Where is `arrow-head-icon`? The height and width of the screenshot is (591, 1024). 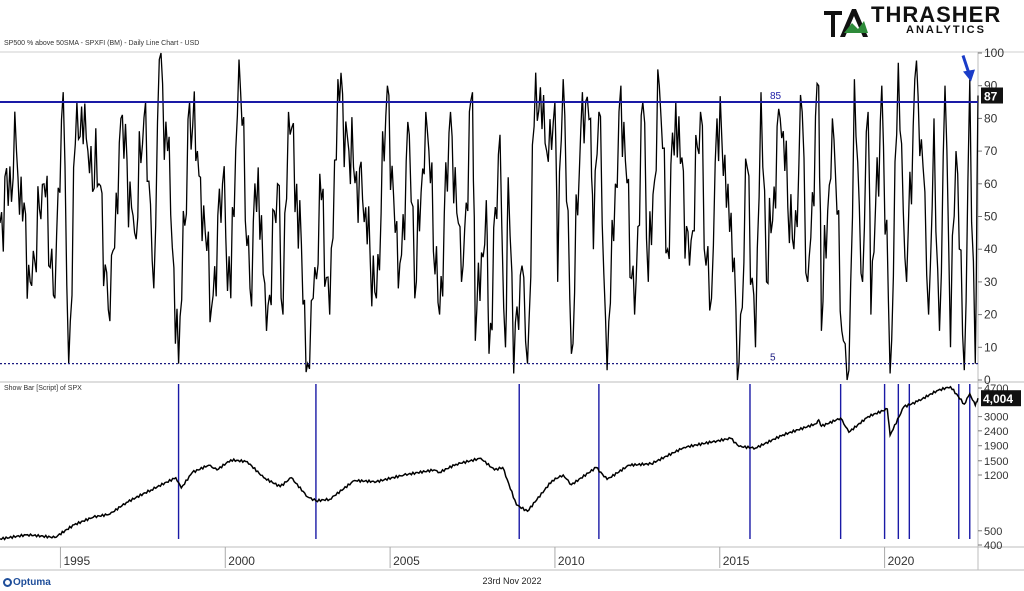
arrow-head-icon is located at coordinates (969, 75).